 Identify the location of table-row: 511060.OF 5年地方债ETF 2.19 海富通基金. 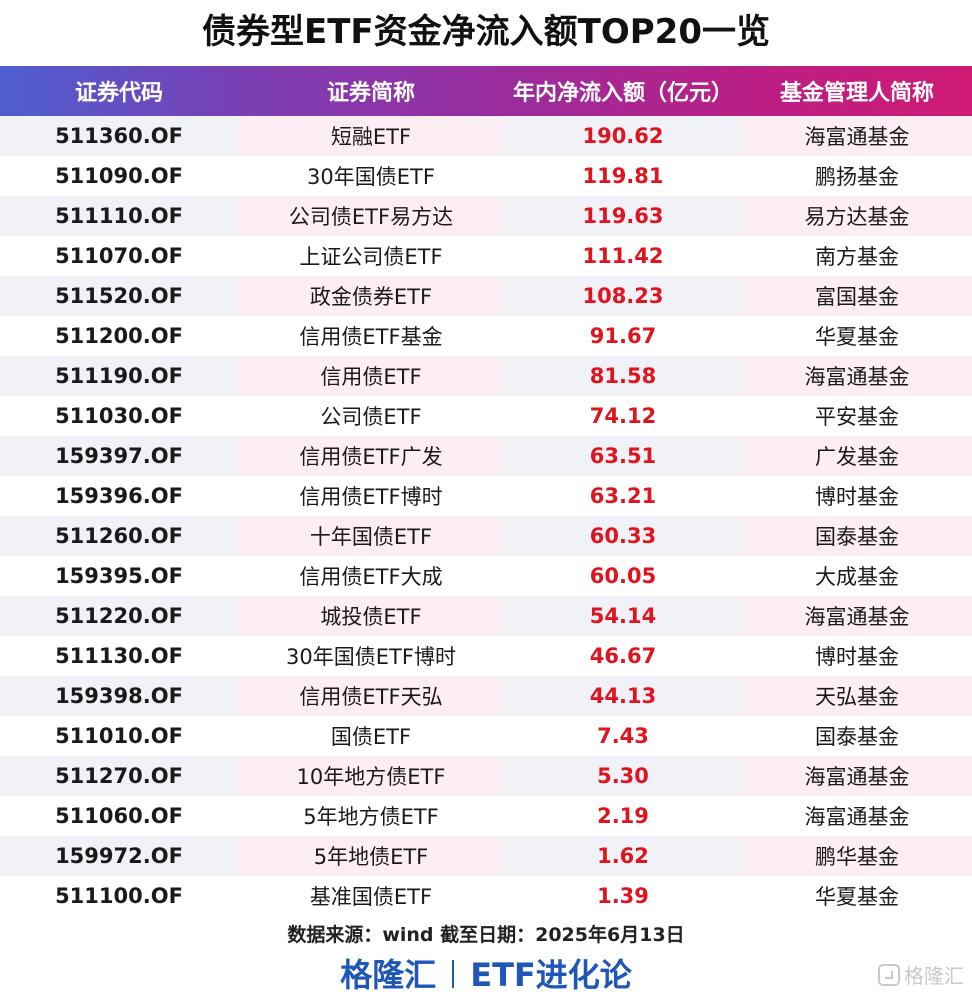
(486, 816).